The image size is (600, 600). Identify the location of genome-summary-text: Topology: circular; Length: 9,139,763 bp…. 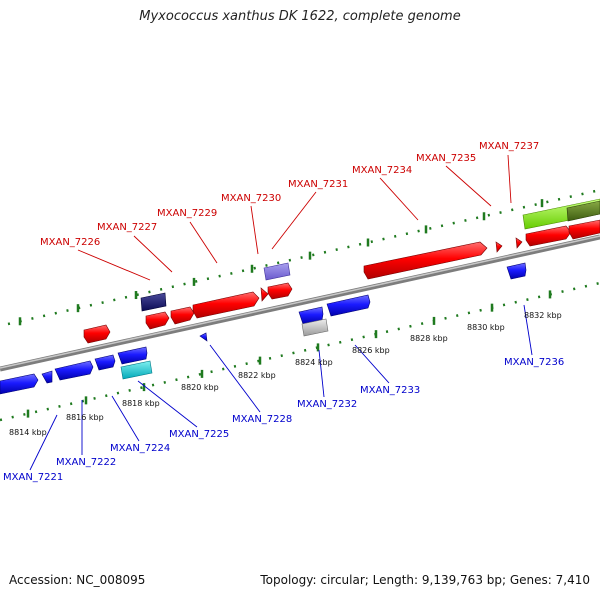
(425, 580).